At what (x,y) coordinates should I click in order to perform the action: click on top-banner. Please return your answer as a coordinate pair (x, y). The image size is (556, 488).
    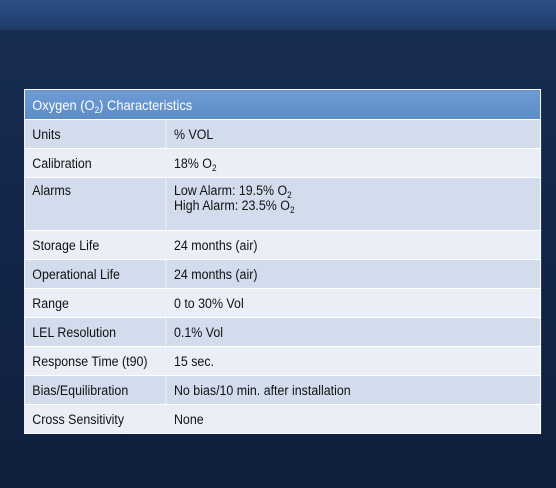
    Looking at the image, I should click on (278, 15).